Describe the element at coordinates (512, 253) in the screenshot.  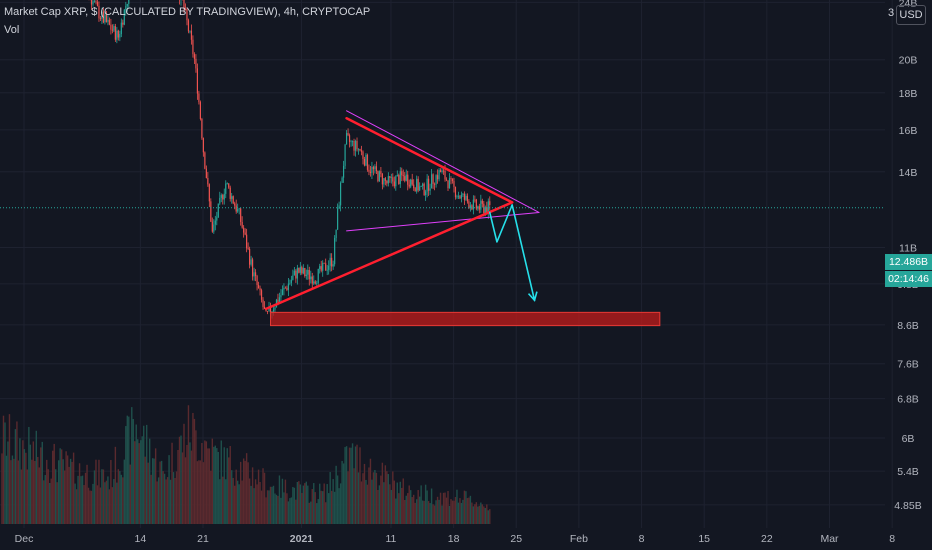
I see `projection-path` at that location.